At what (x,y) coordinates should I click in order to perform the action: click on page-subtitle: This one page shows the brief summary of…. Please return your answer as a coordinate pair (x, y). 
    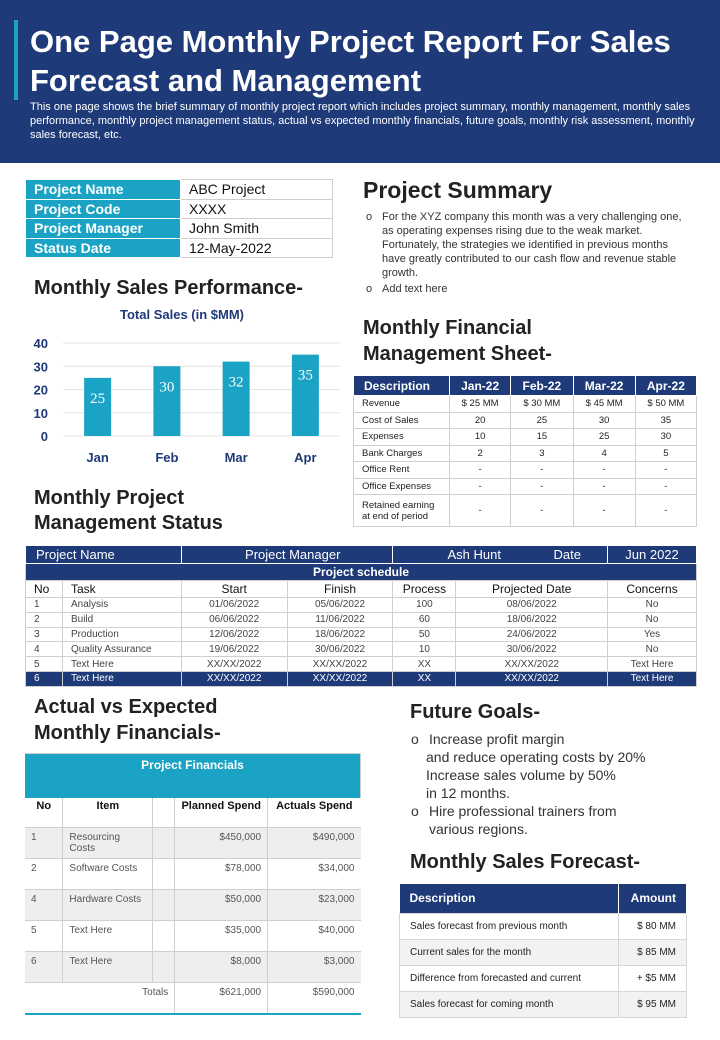
    Looking at the image, I should click on (362, 121).